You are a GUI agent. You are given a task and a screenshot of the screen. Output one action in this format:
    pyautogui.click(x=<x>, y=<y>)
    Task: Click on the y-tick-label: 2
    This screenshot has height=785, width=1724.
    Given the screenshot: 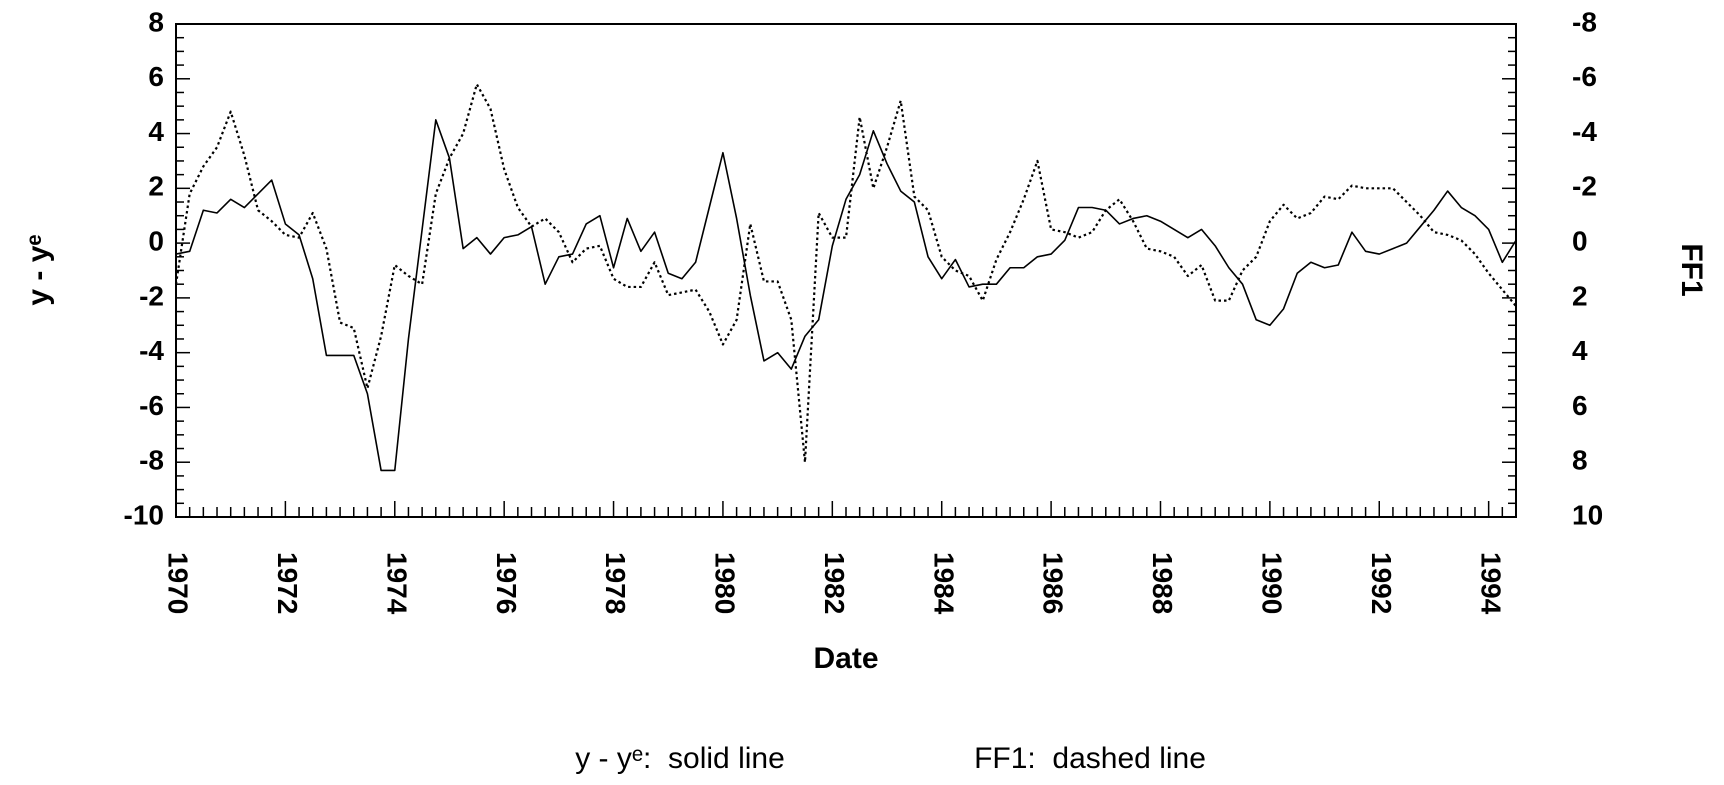 What is the action you would take?
    pyautogui.click(x=156, y=186)
    